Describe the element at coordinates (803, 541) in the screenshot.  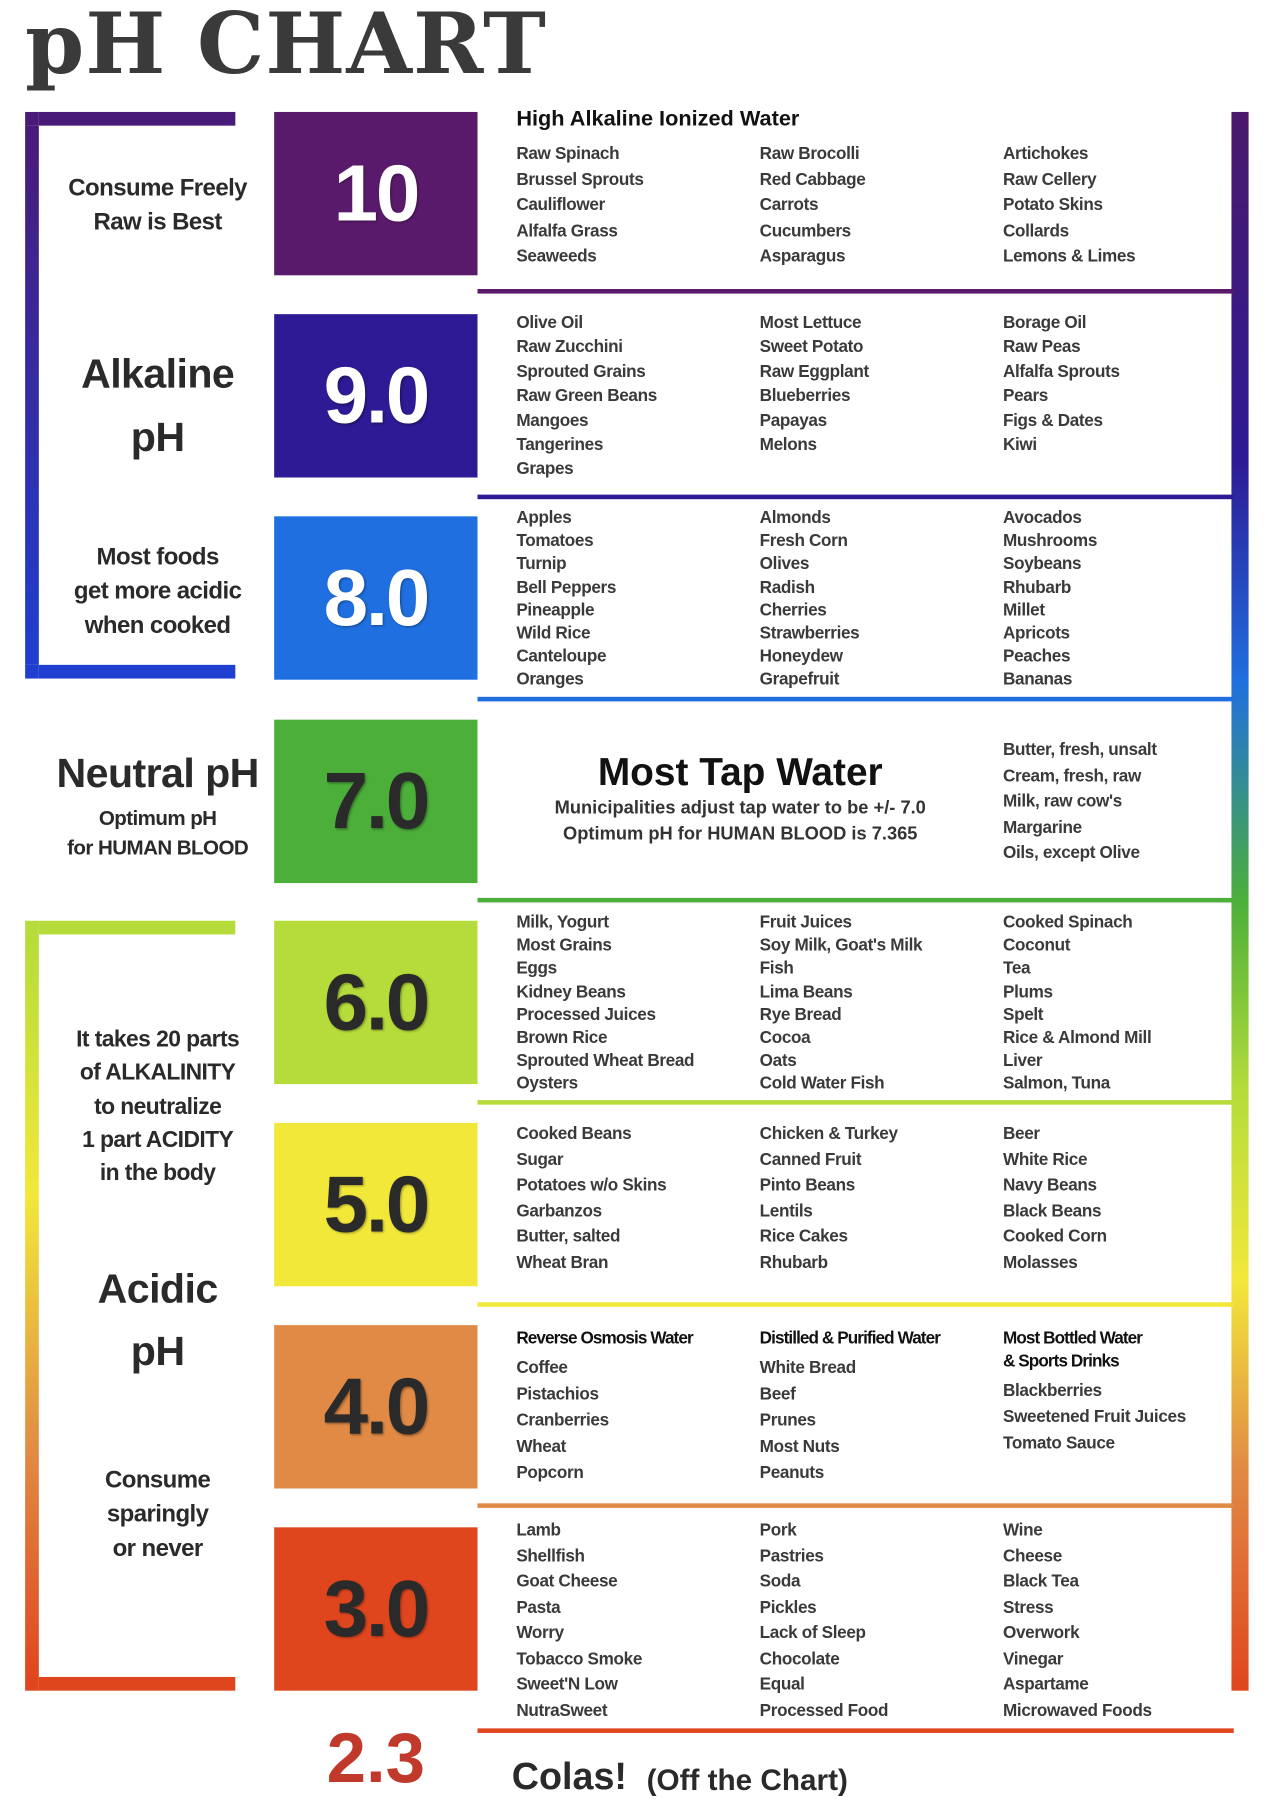
I see `food-item: Fresh Corn` at that location.